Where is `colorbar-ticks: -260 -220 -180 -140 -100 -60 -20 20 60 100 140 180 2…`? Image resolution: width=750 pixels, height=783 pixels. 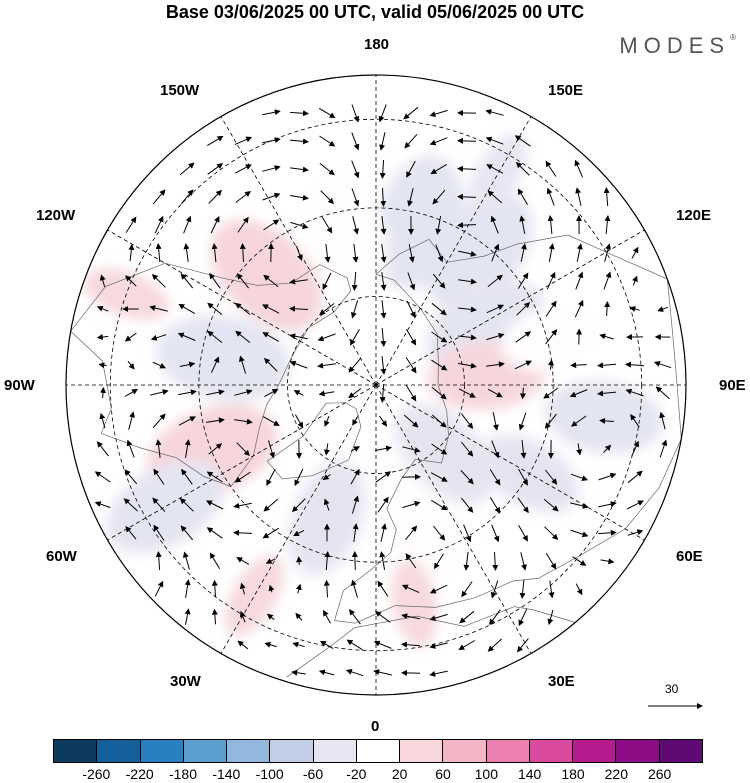
colorbar-ticks: -260 -220 -180 -140 -100 -60 -20 20 60 100 140 180 2… is located at coordinates (378, 774).